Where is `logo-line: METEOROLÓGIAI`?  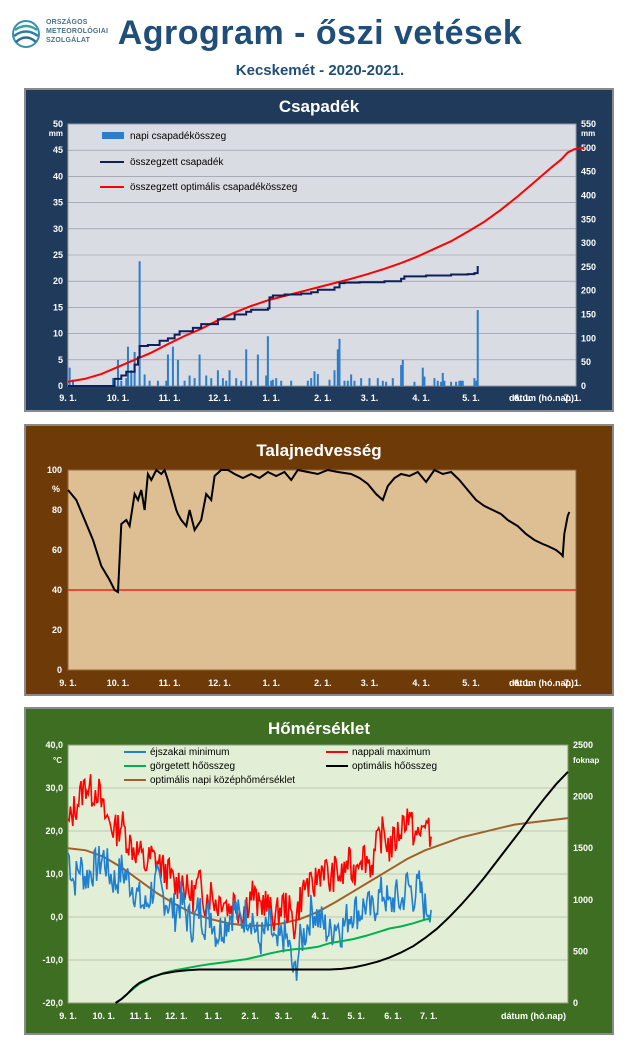
logo-line: METEOROLÓGIAI is located at coordinates (77, 31).